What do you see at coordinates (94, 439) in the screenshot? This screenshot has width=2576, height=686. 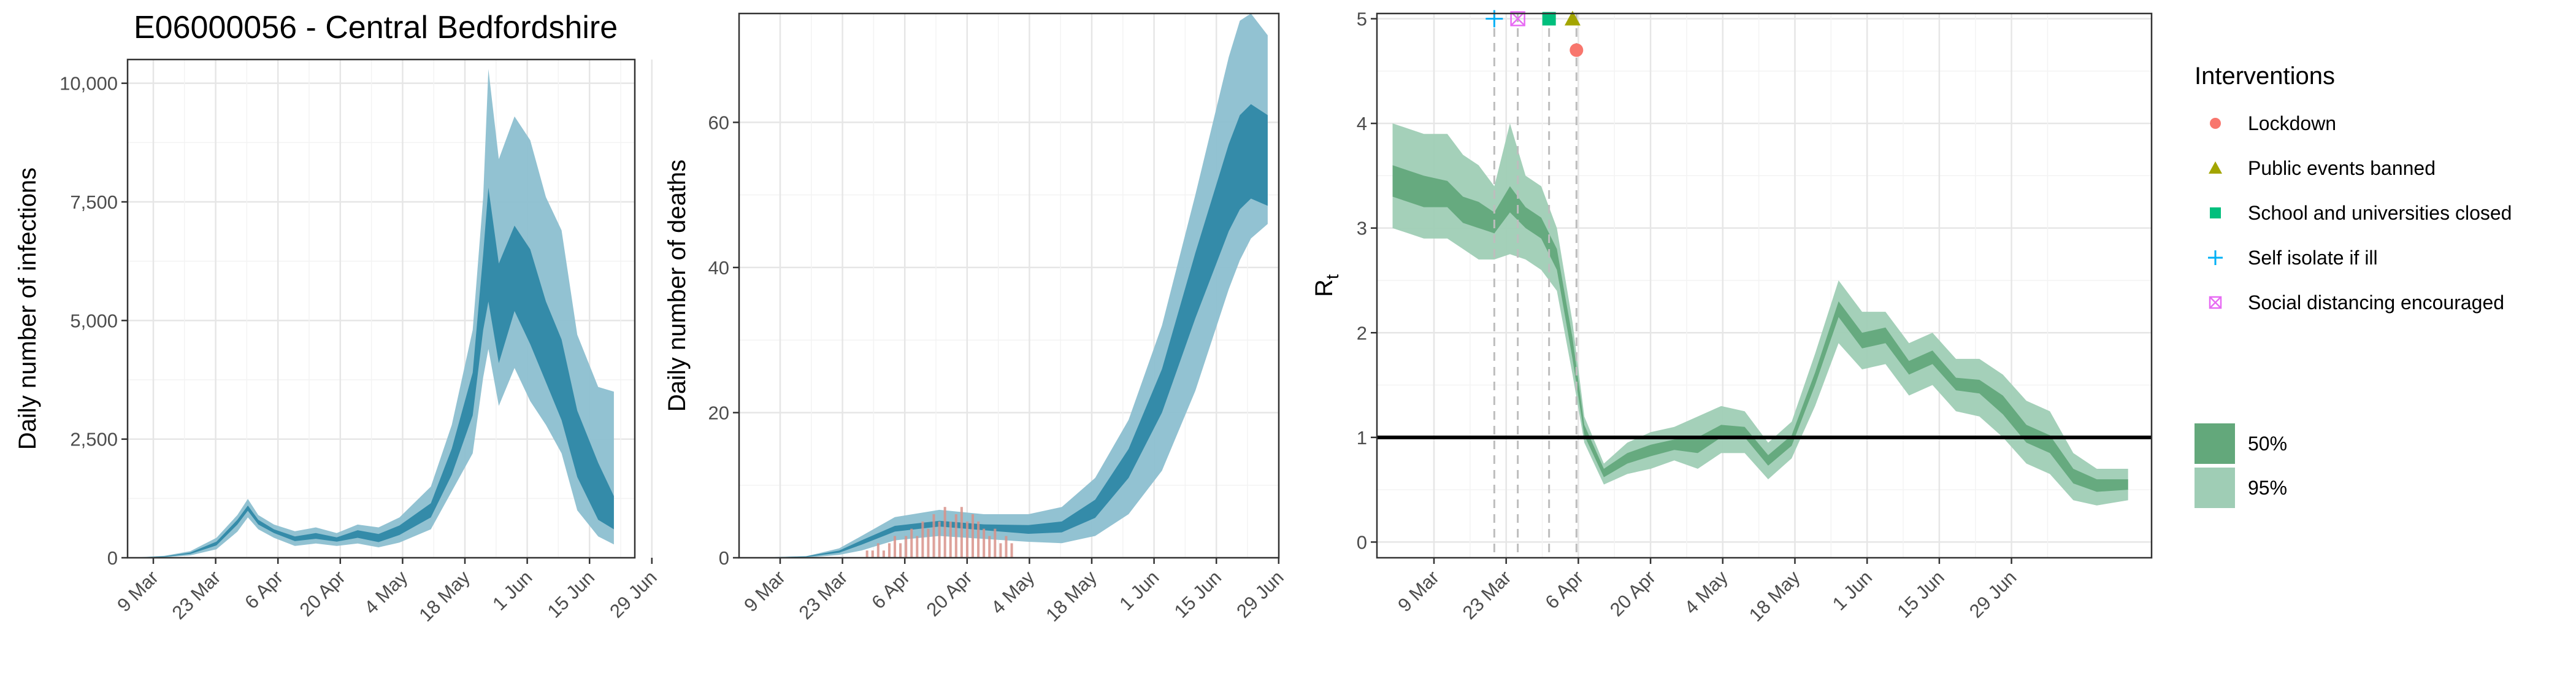 I see `y-tick-label: 2,500` at bounding box center [94, 439].